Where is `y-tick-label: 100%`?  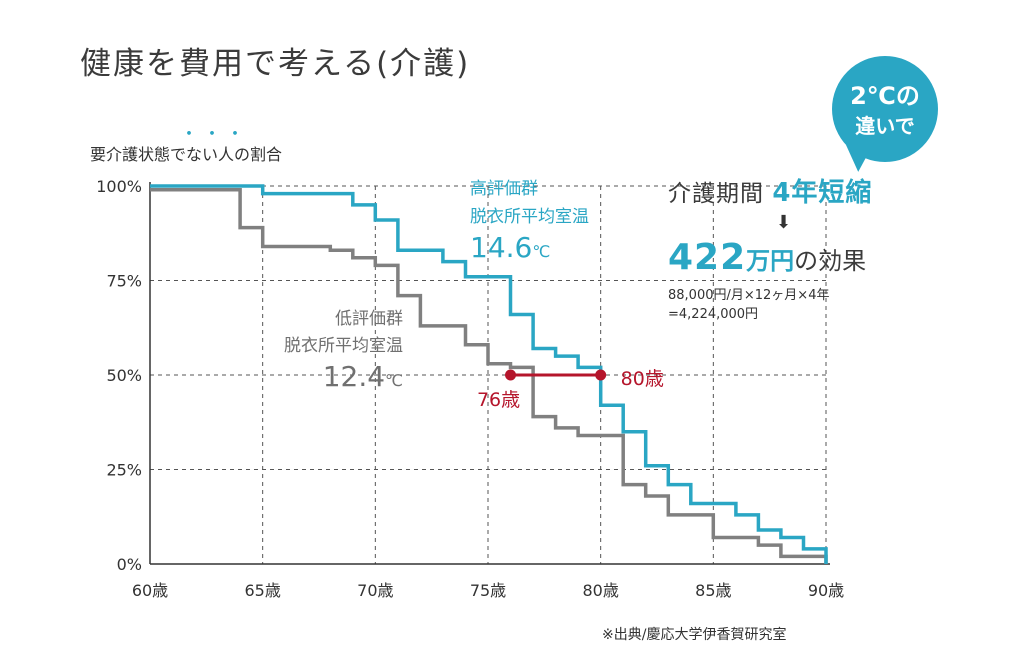 y-tick-label: 100% is located at coordinates (119, 186).